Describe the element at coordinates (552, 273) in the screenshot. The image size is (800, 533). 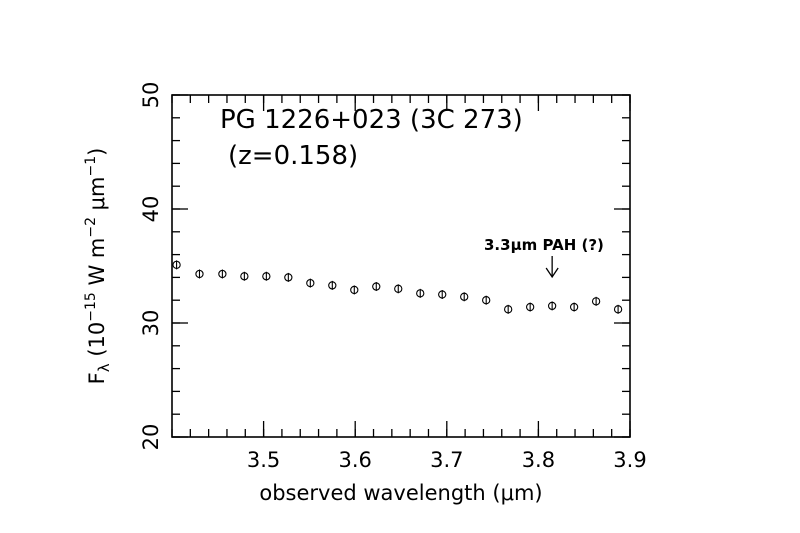
I see `annotation-arrow-head` at that location.